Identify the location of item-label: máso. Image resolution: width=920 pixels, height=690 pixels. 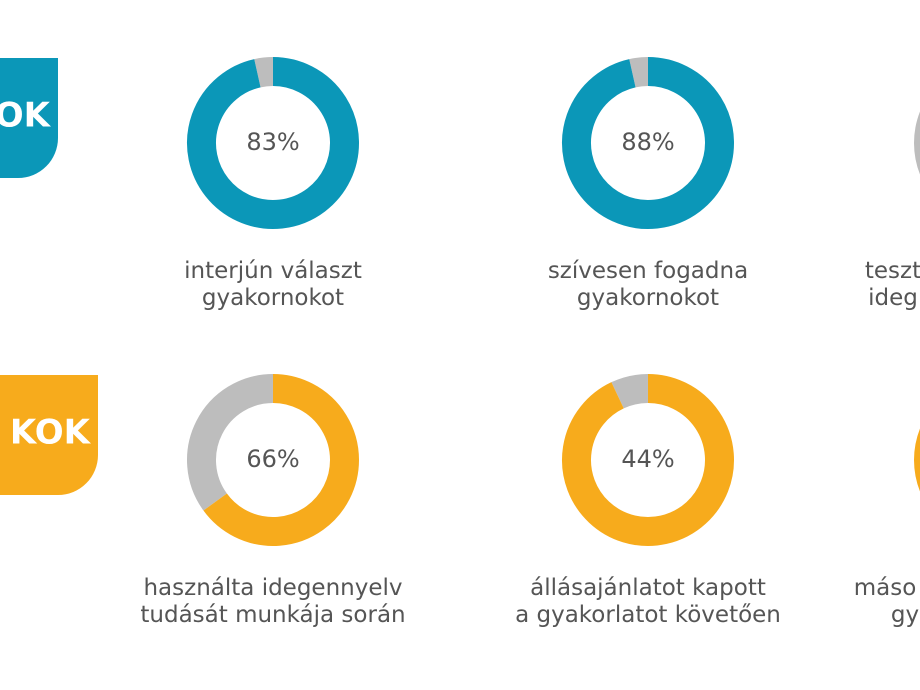
(885, 588).